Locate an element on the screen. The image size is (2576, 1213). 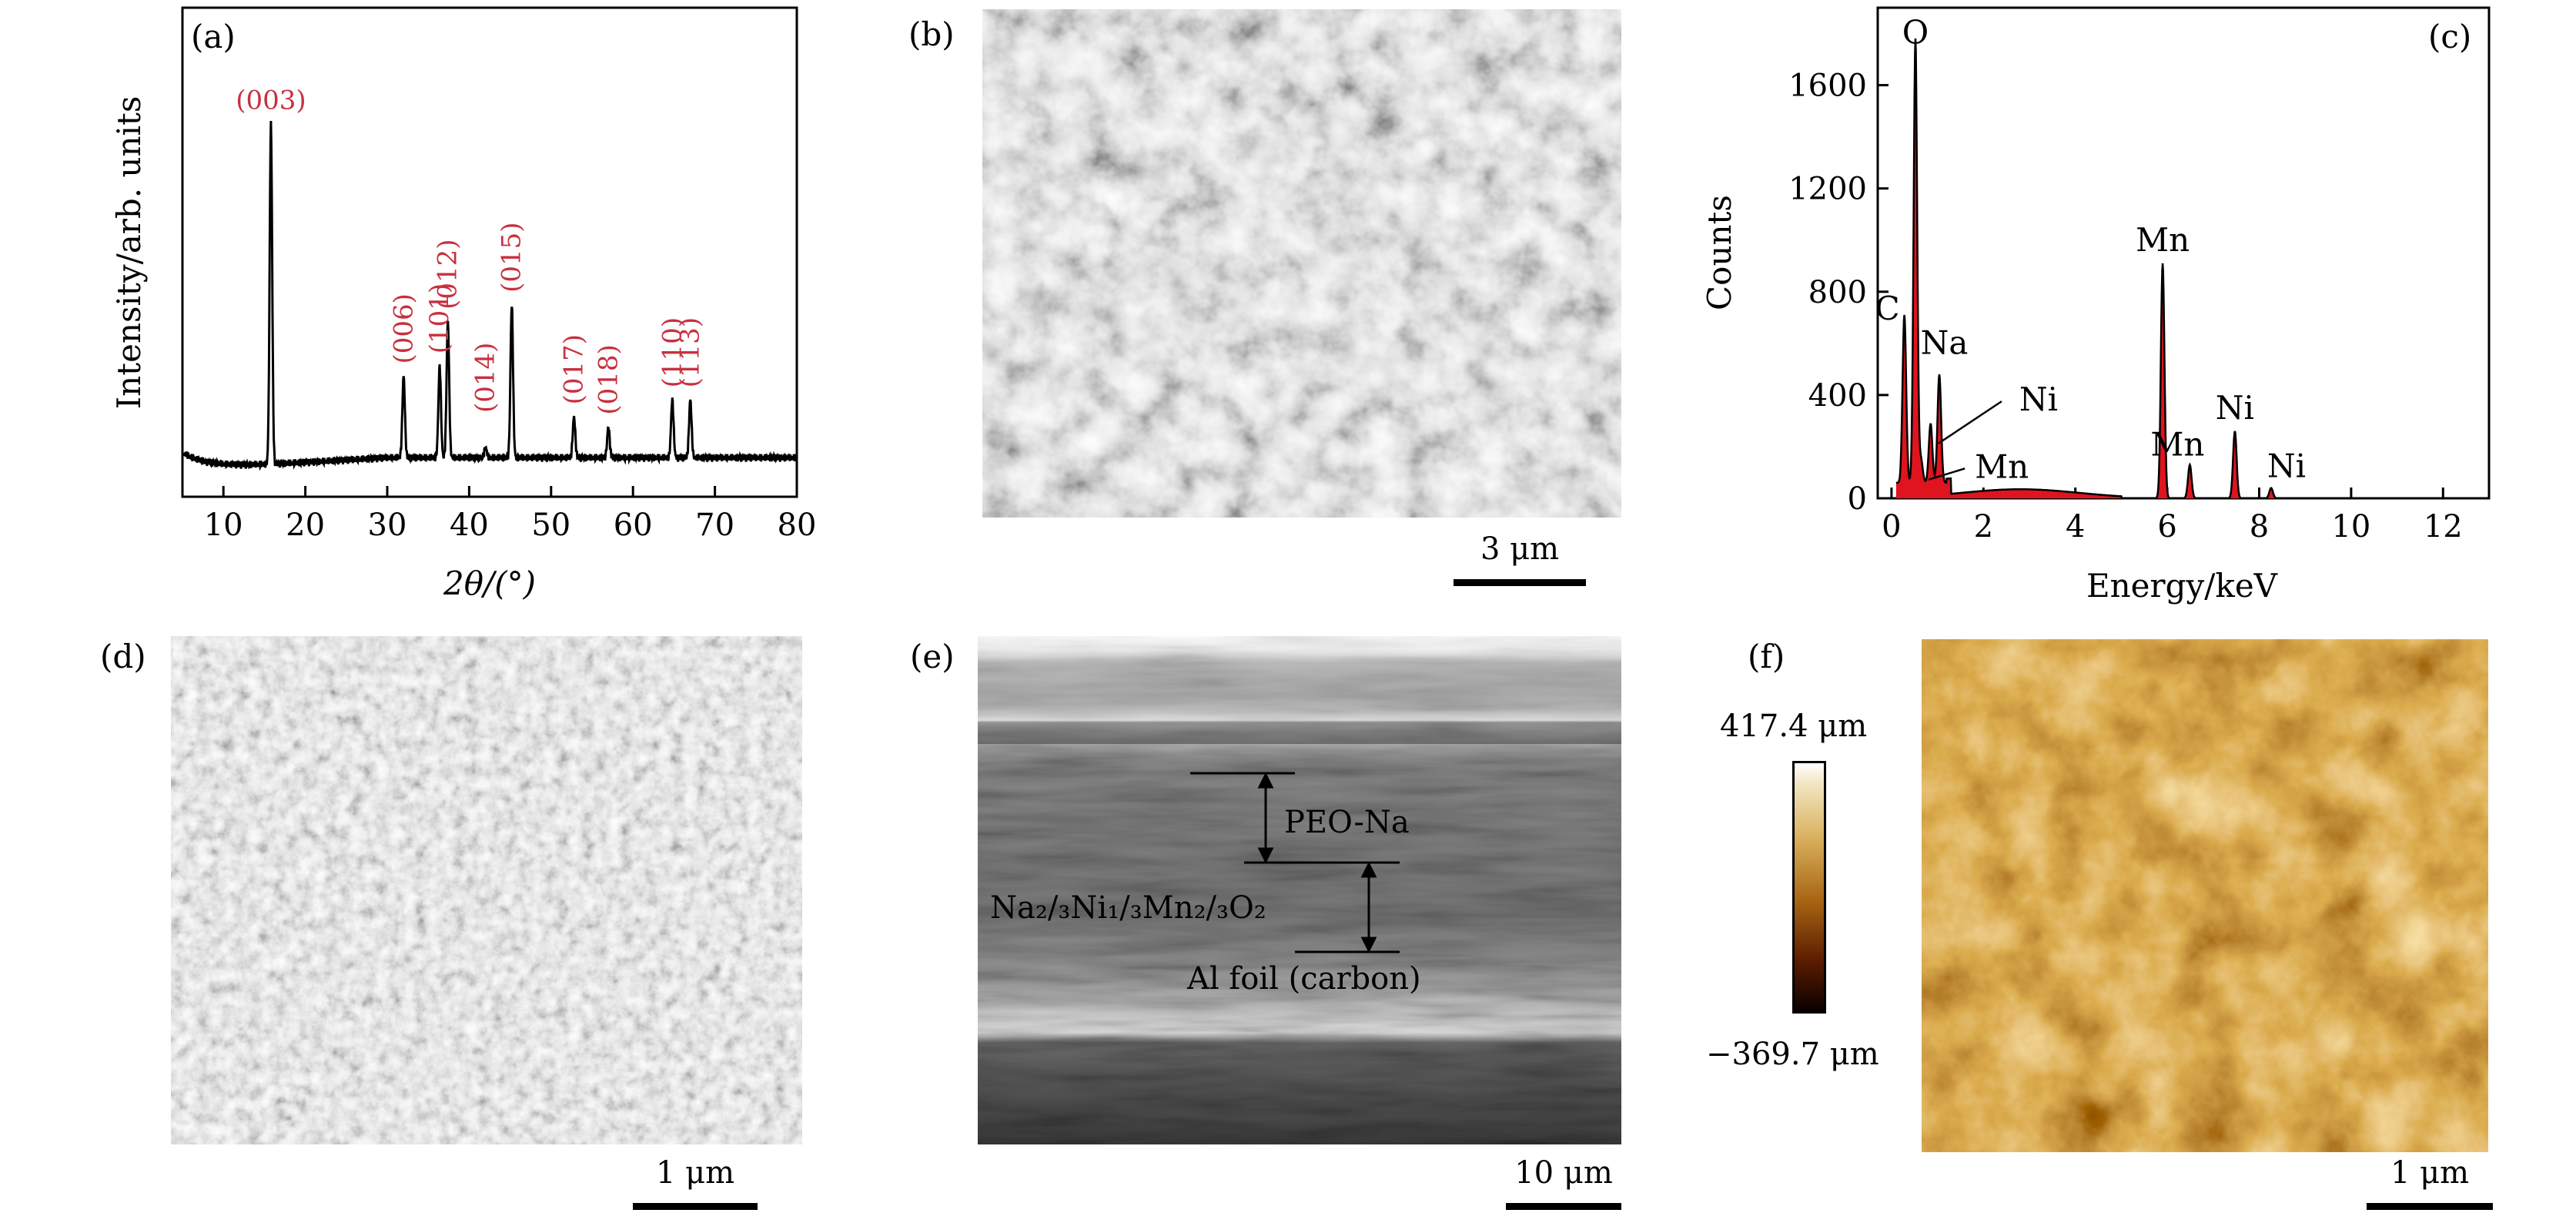
xrd-peak-label: (012) is located at coordinates (448, 274).